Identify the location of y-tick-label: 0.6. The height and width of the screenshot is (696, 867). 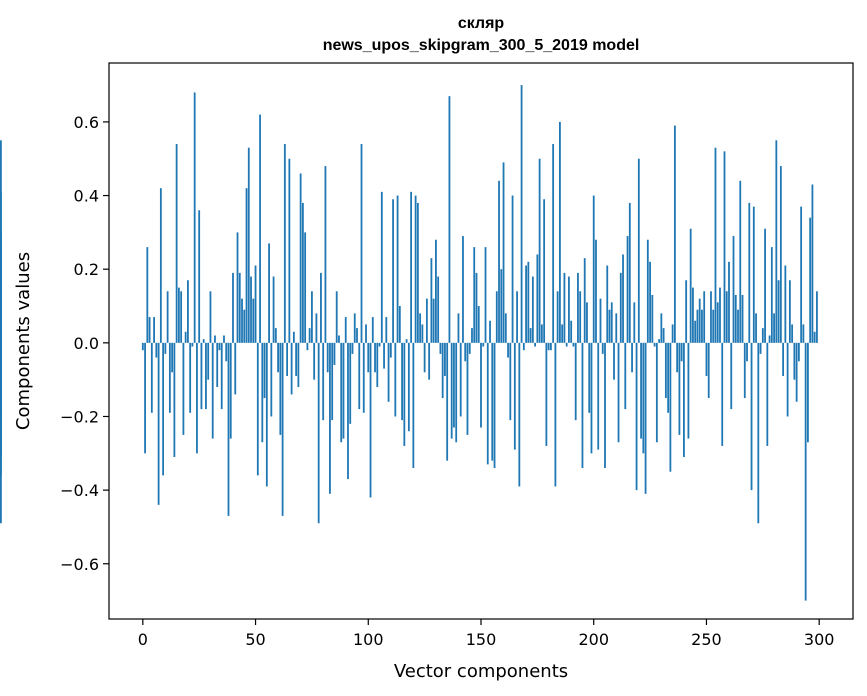
(86, 122).